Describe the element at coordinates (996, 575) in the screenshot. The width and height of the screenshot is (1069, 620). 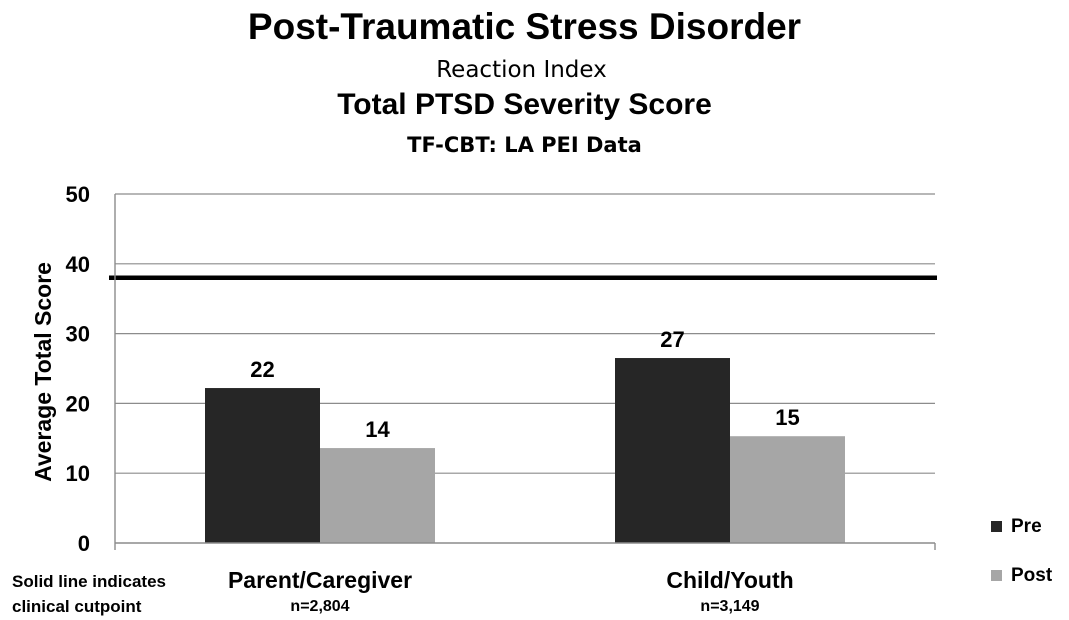
I see `legend-swatch-post` at that location.